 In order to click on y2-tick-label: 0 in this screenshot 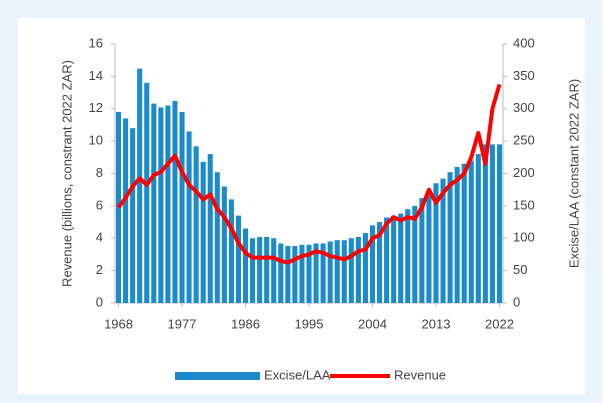, I will do `click(516, 301)`.